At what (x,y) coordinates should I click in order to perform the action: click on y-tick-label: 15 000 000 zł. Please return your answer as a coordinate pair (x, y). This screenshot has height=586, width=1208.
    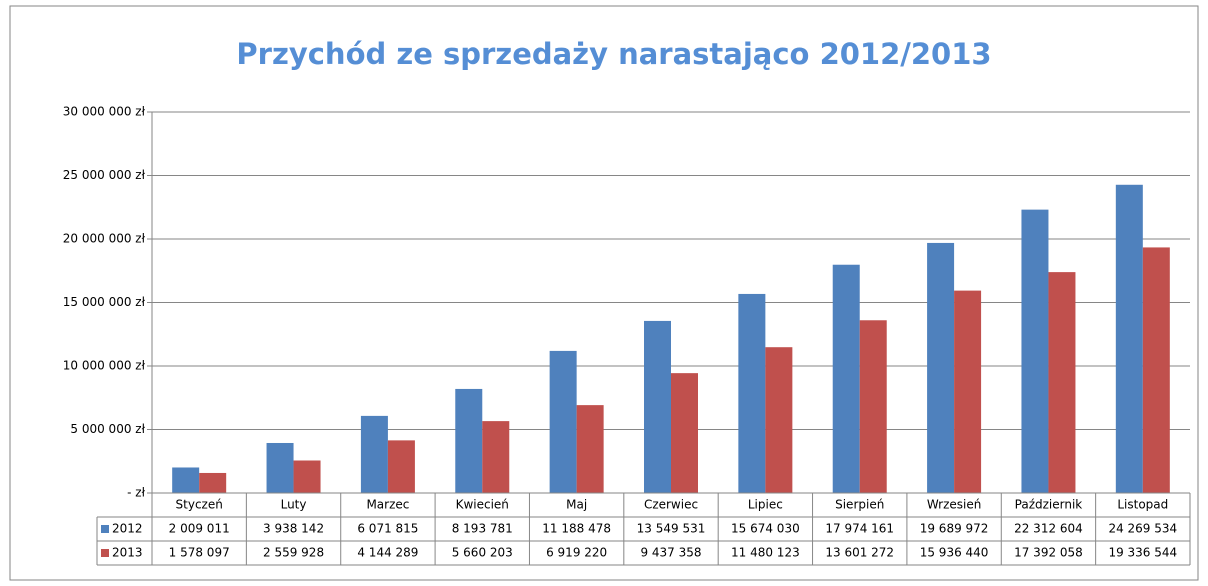
    Looking at the image, I should click on (104, 302).